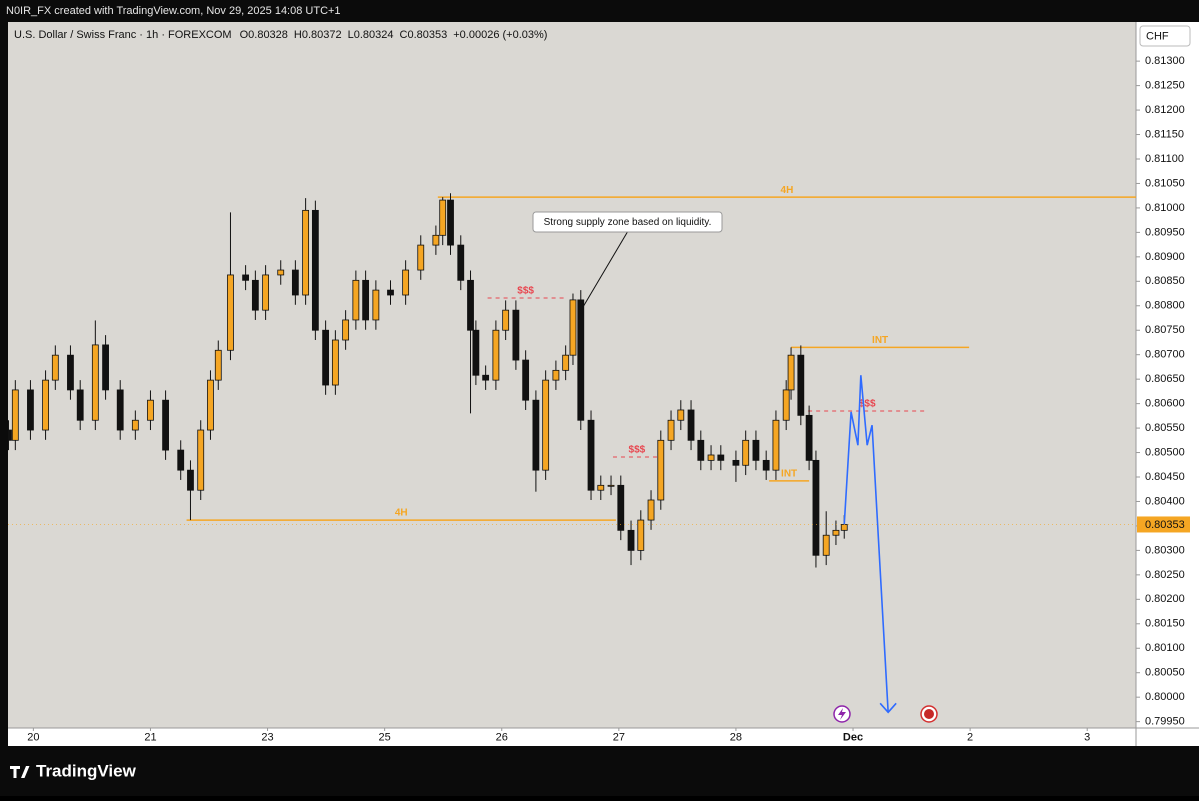 This screenshot has height=801, width=1199. Describe the element at coordinates (1165, 550) in the screenshot. I see `y-tick-label: 0.80300` at that location.